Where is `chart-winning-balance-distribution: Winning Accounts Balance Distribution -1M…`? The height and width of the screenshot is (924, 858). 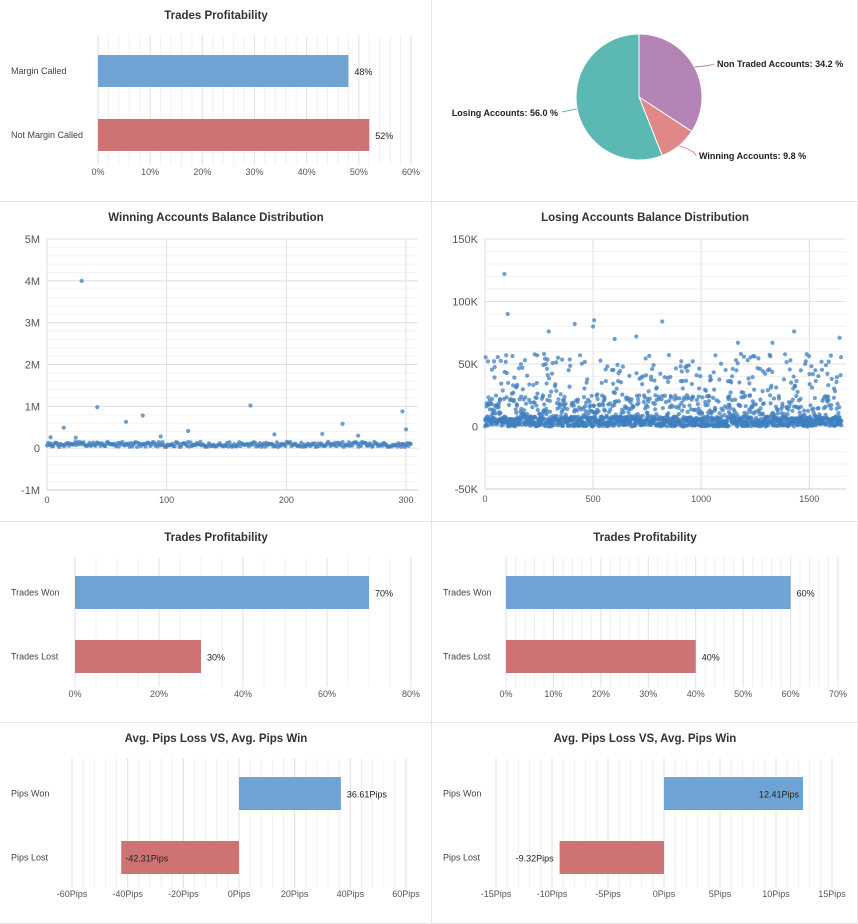
chart-winning-balance-distribution: Winning Accounts Balance Distribution -1M… is located at coordinates (219, 358).